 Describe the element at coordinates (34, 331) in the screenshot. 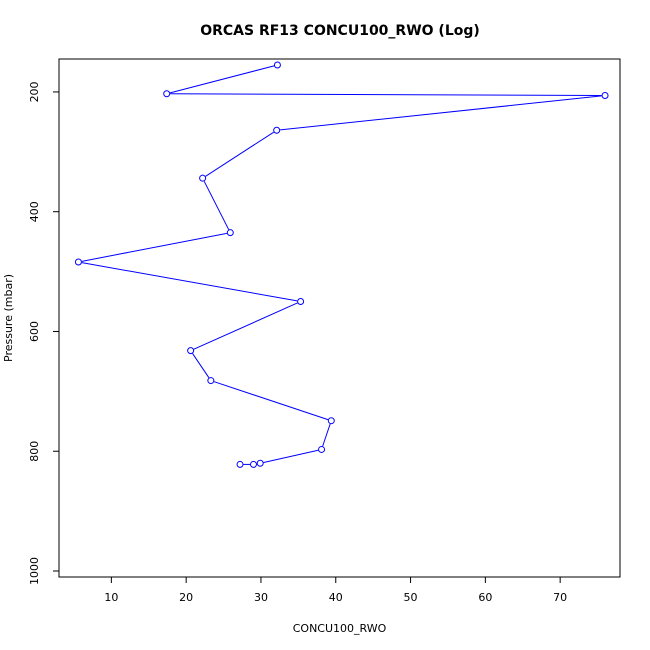

I see `y-tick-label: 600` at that location.